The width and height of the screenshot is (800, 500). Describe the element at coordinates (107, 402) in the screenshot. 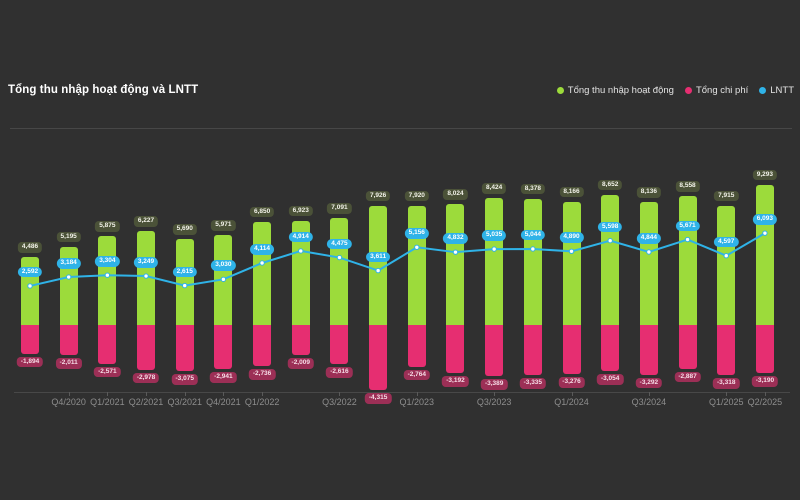

I see `x-axis-label: Q1/2021` at that location.